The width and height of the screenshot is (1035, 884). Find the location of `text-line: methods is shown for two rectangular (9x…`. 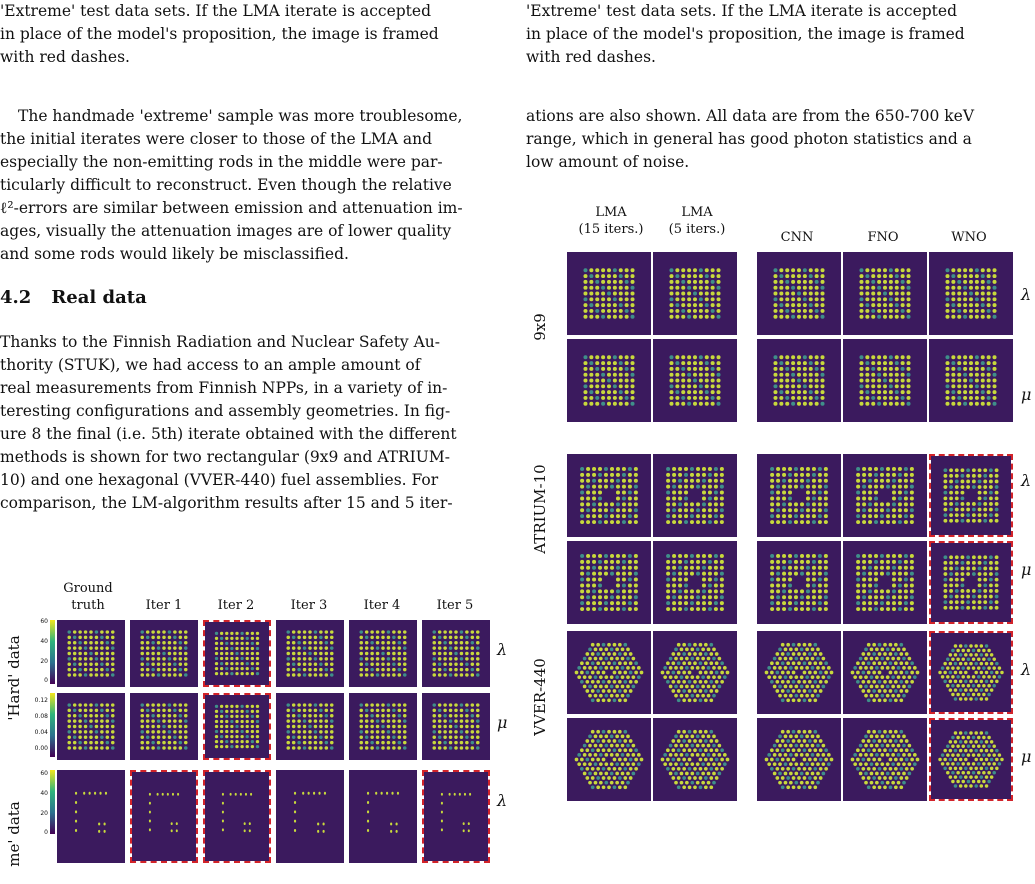

text-line: methods is shown for two rectangular (9x… is located at coordinates (225, 457).